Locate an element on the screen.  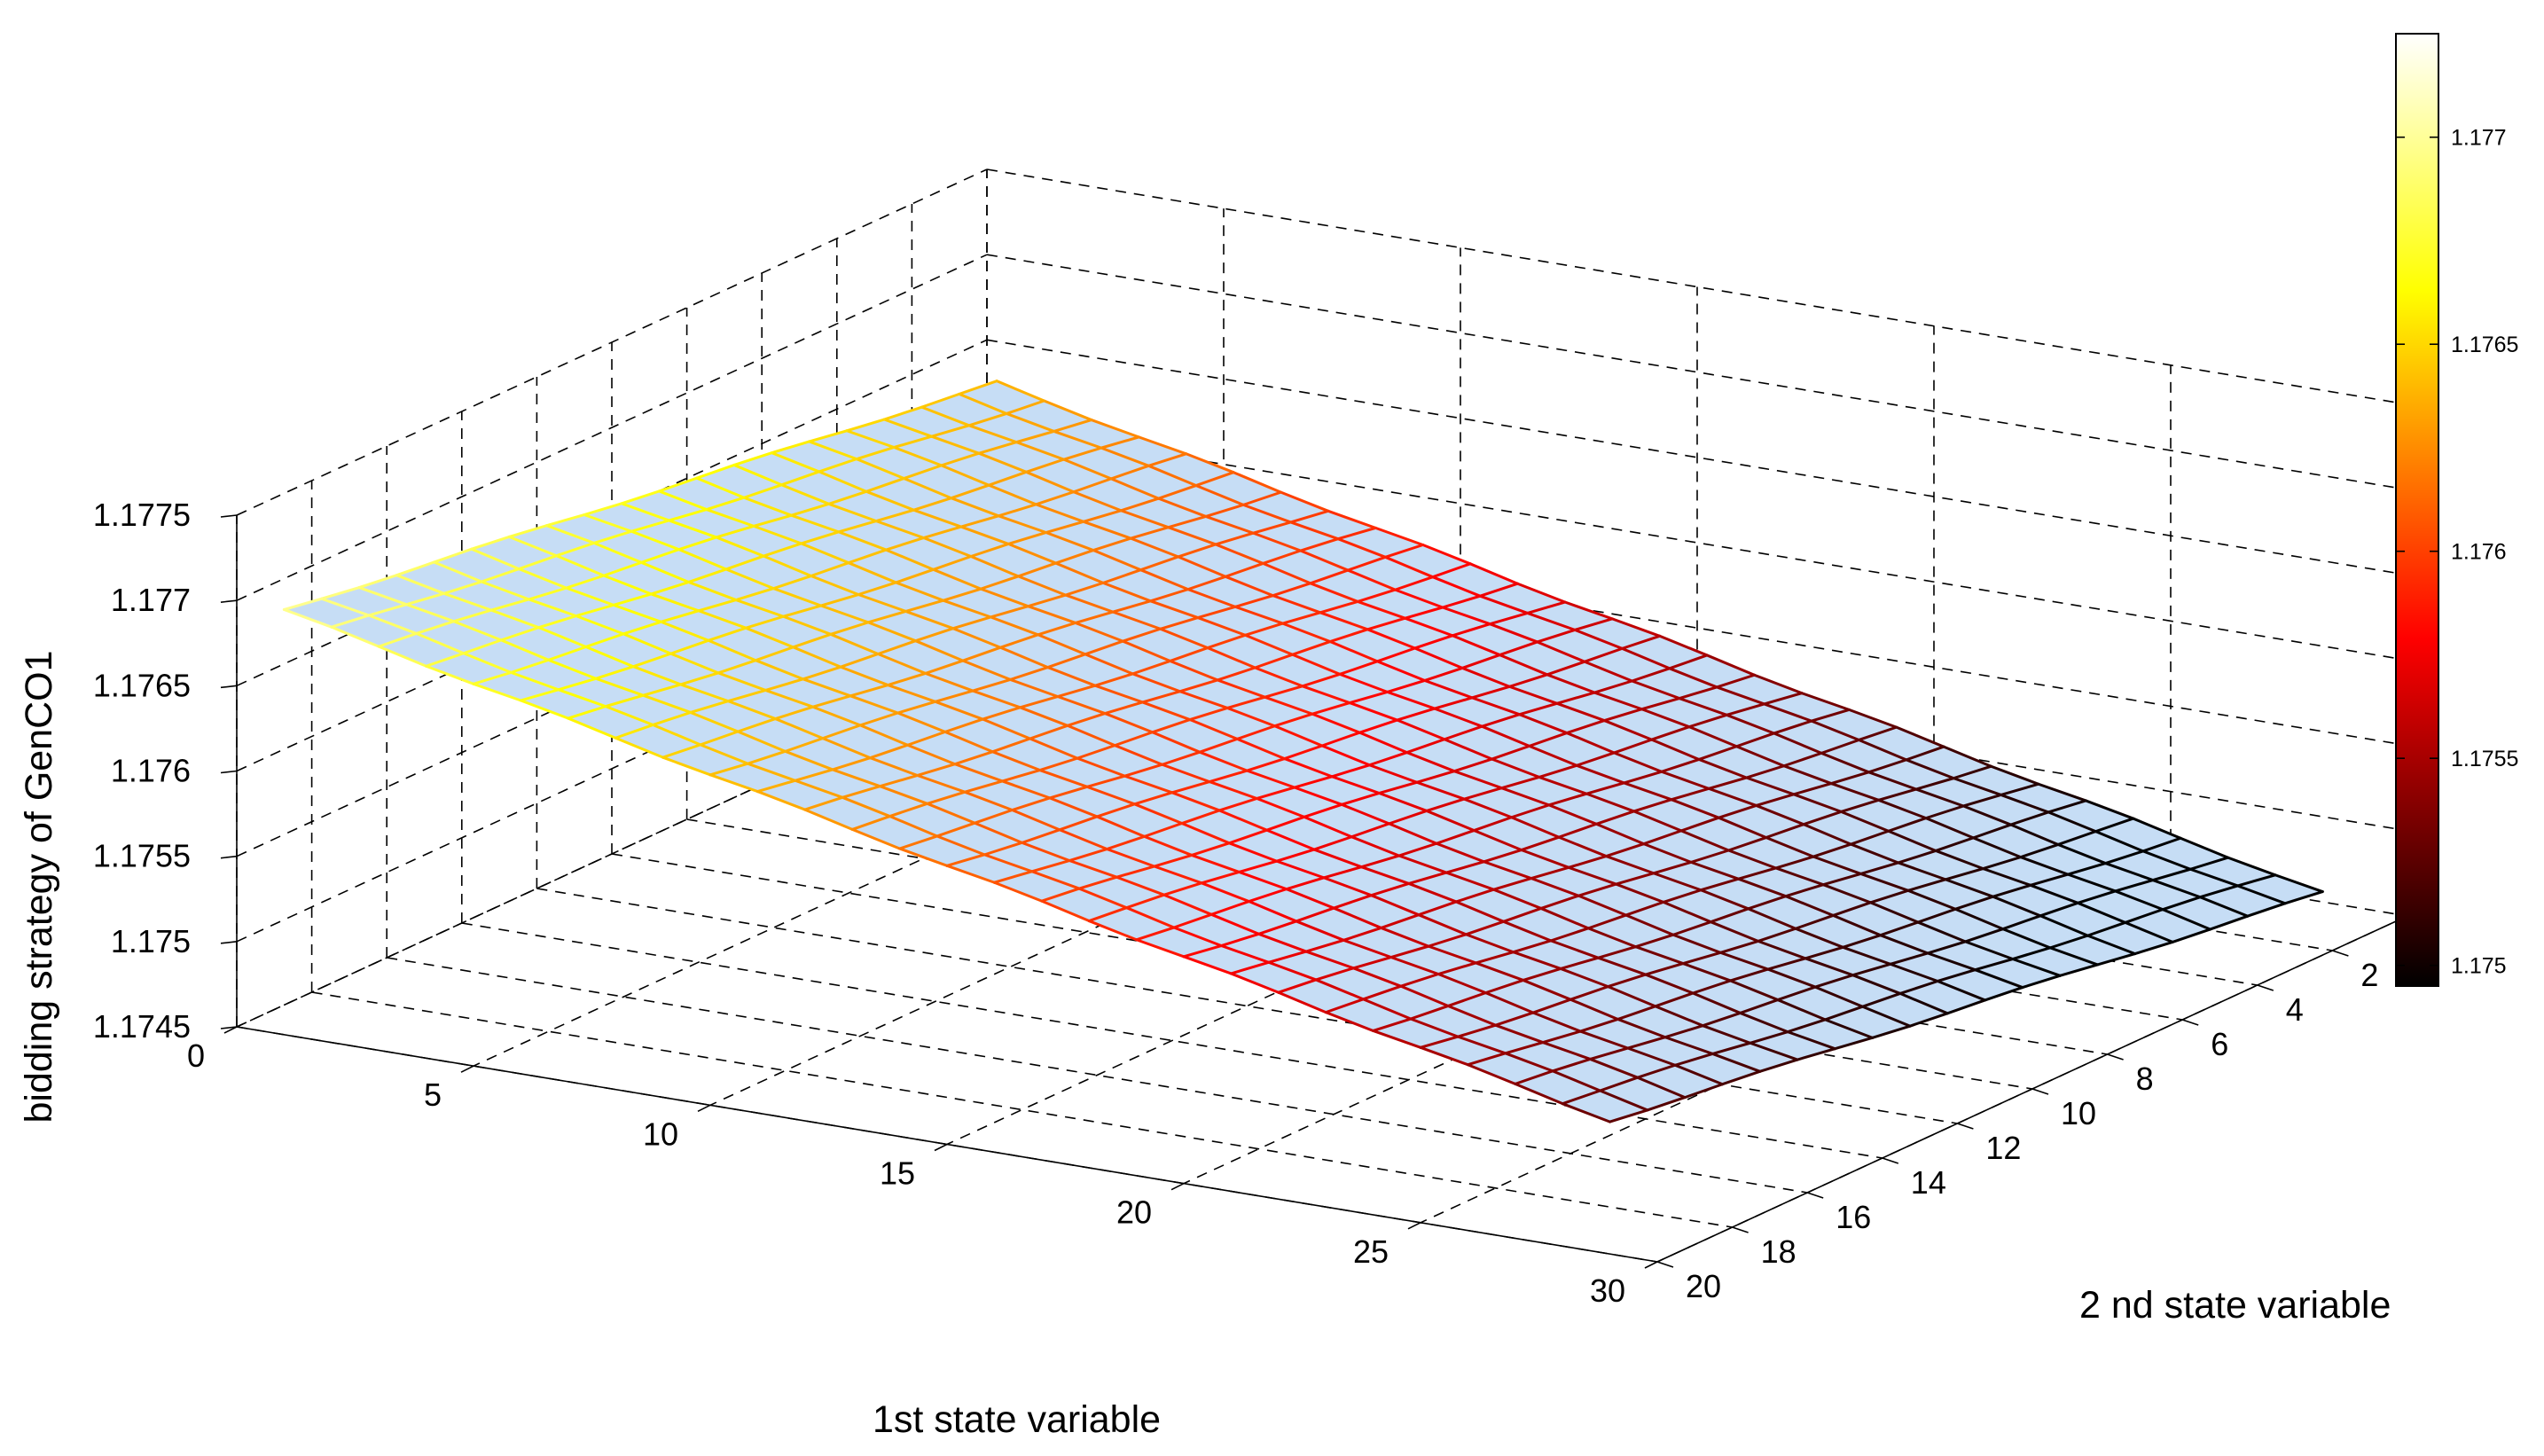
z-tick-label: 1.177 is located at coordinates (151, 600).